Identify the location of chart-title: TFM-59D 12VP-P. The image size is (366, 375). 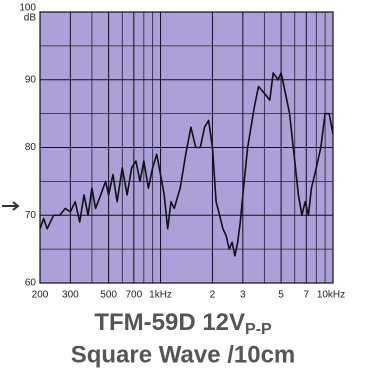
(183, 323).